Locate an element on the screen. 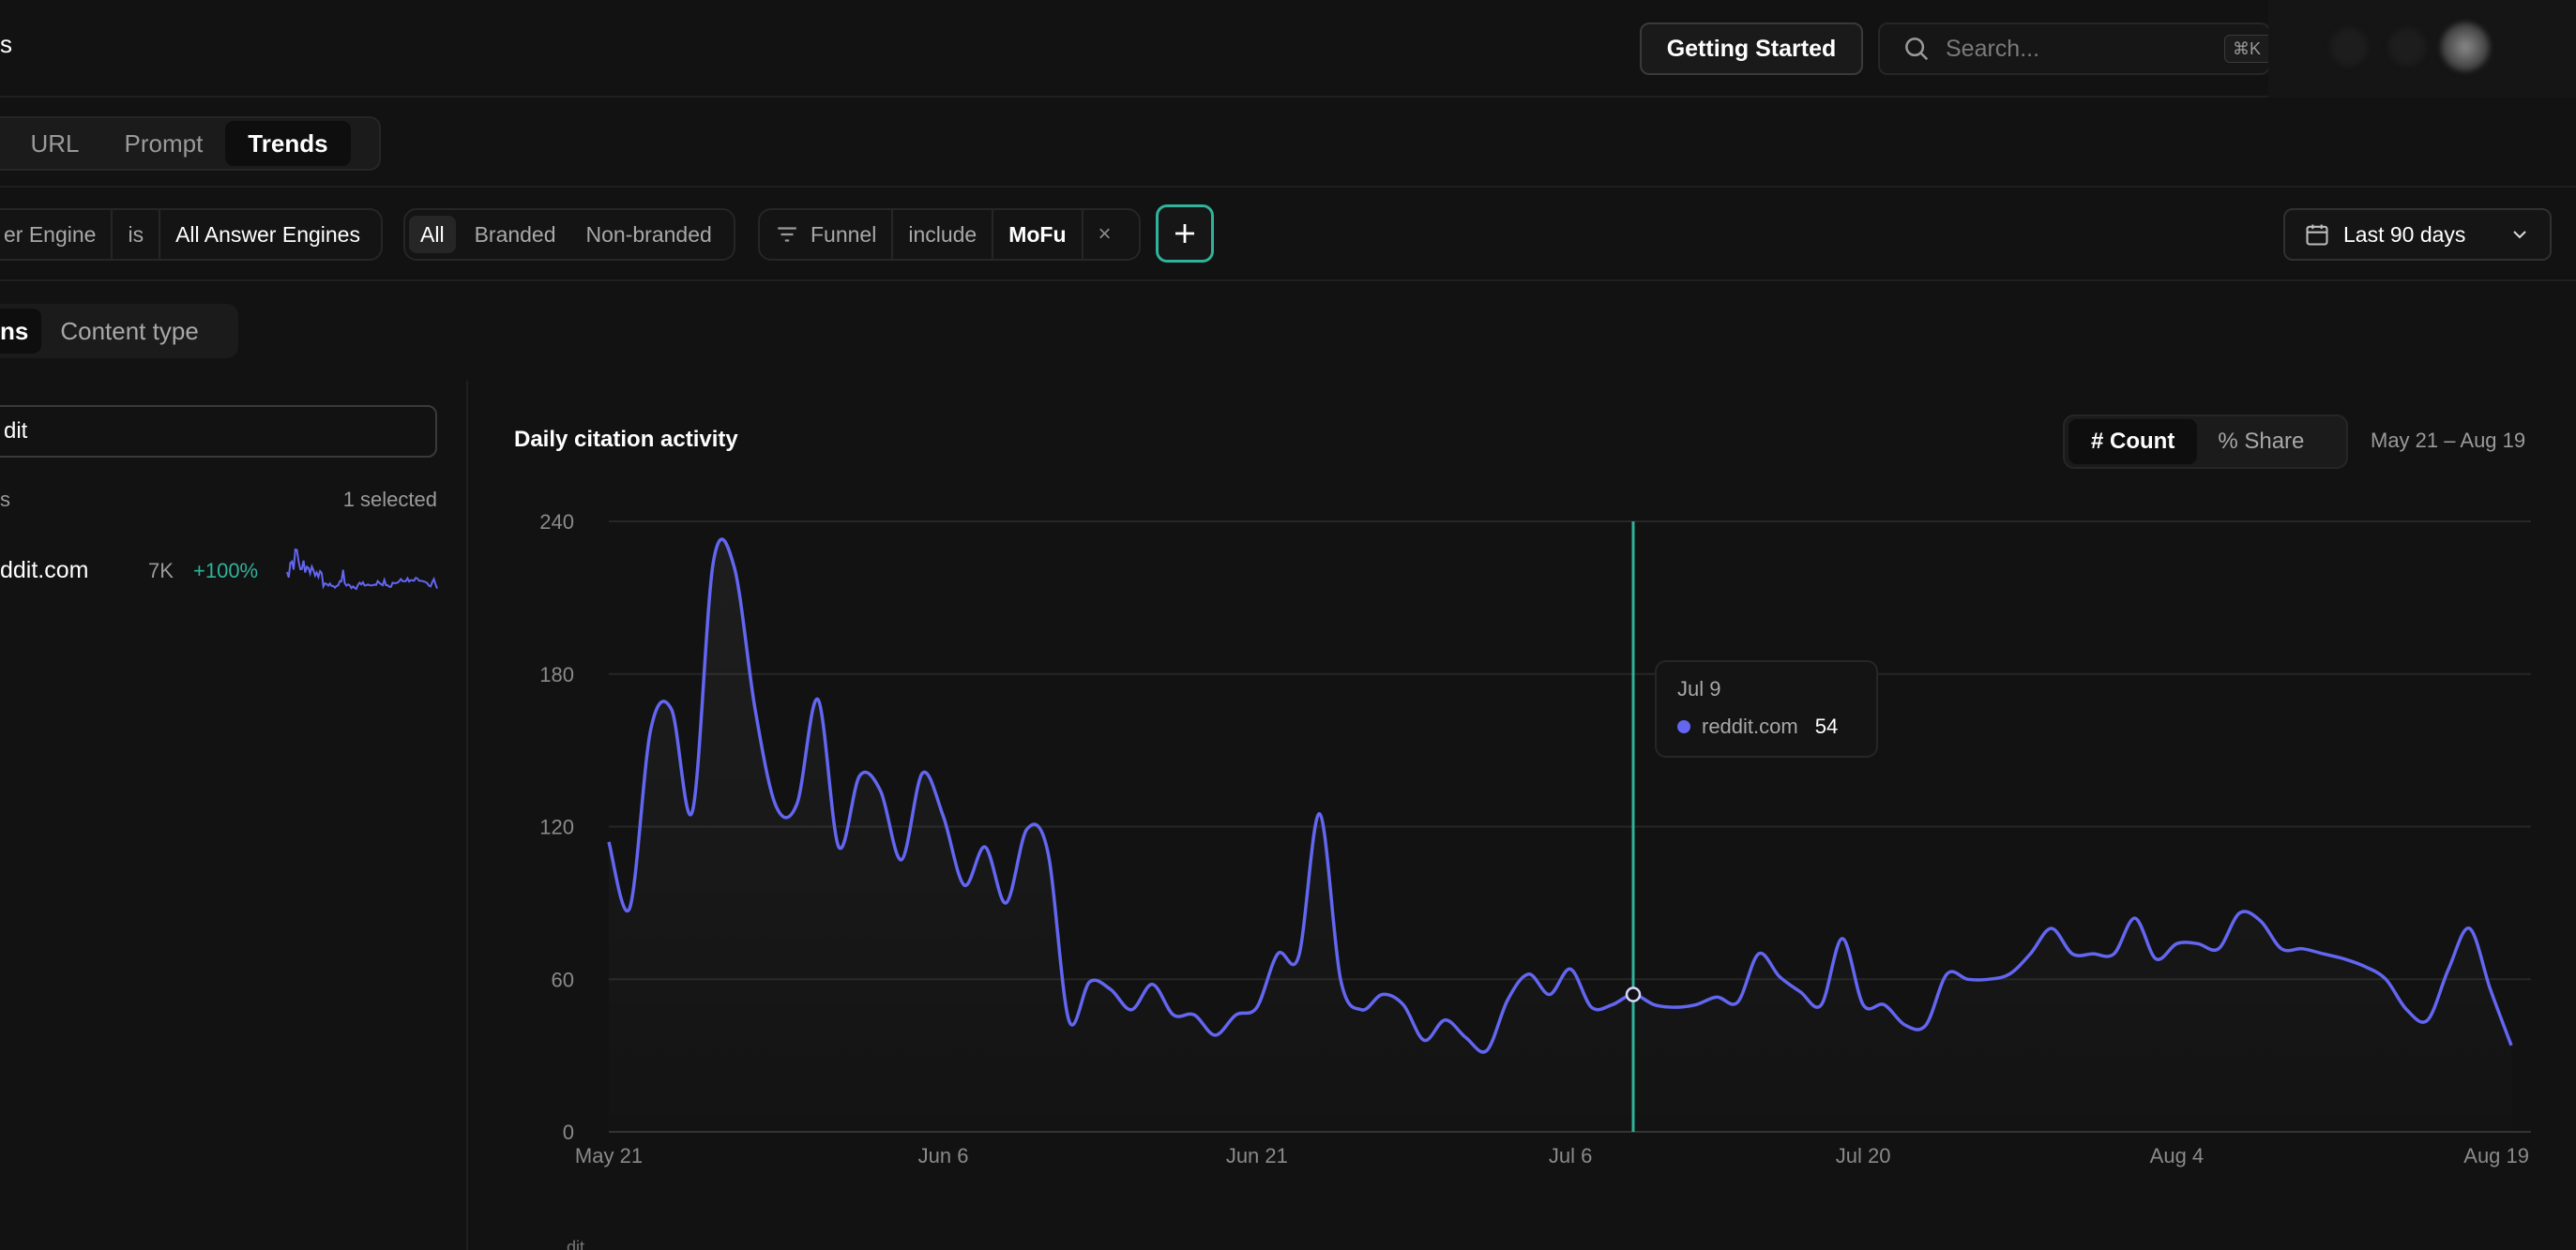  user-menu-area is located at coordinates (2422, 49).